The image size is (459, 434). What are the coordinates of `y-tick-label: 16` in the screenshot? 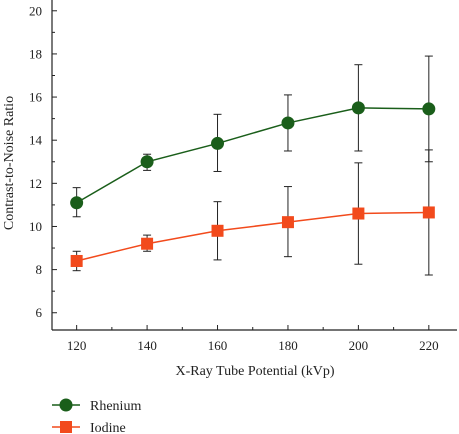 It's located at (36, 97).